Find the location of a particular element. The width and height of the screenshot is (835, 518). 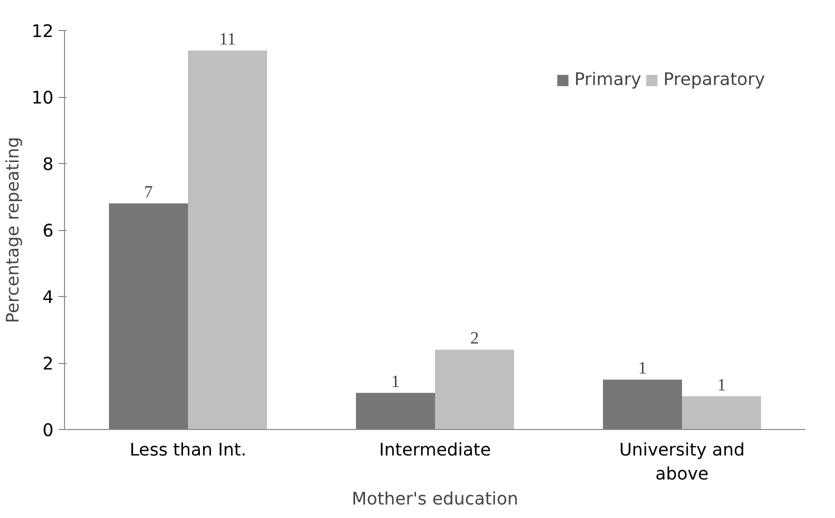

x-tick-label: University and above is located at coordinates (682, 462).